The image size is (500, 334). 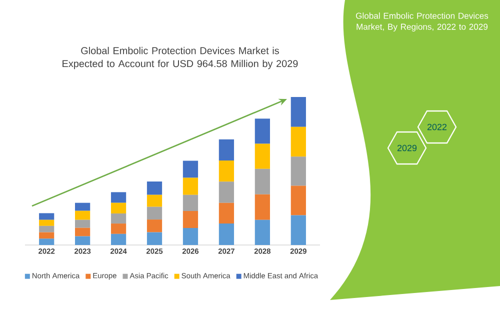 What do you see at coordinates (437, 127) in the screenshot?
I see `text: 2022` at bounding box center [437, 127].